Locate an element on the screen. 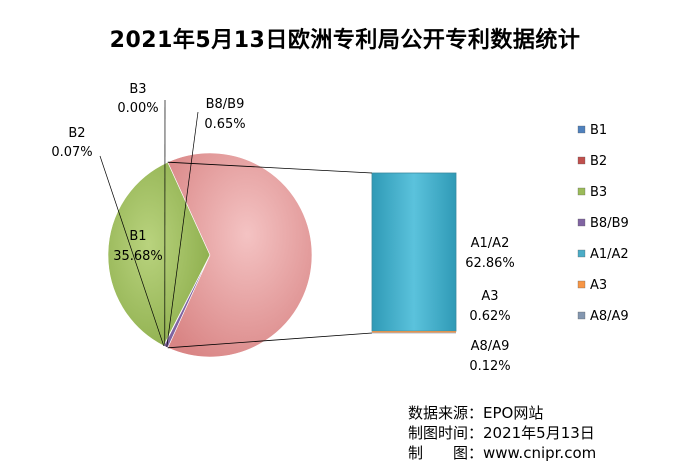 Image resolution: width=690 pixels, height=476 pixels. data-label-b1-value: 35.68% is located at coordinates (138, 256).